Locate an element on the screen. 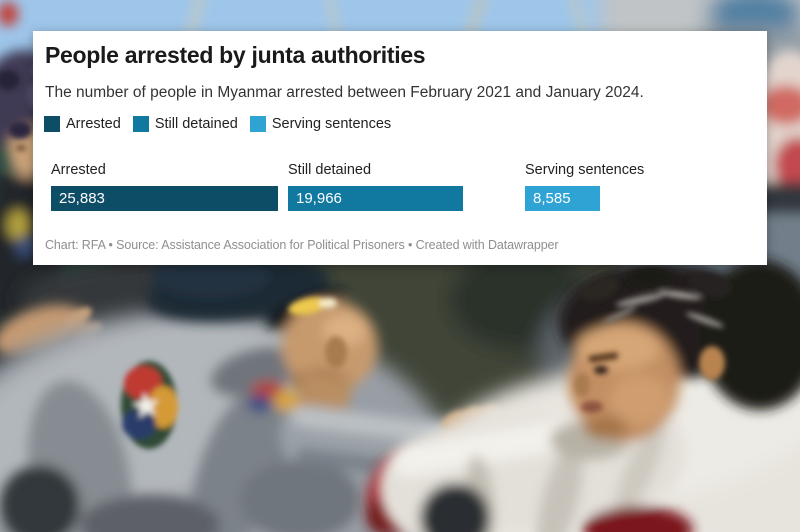  legend-item-arrested: Arrested is located at coordinates (82, 124).